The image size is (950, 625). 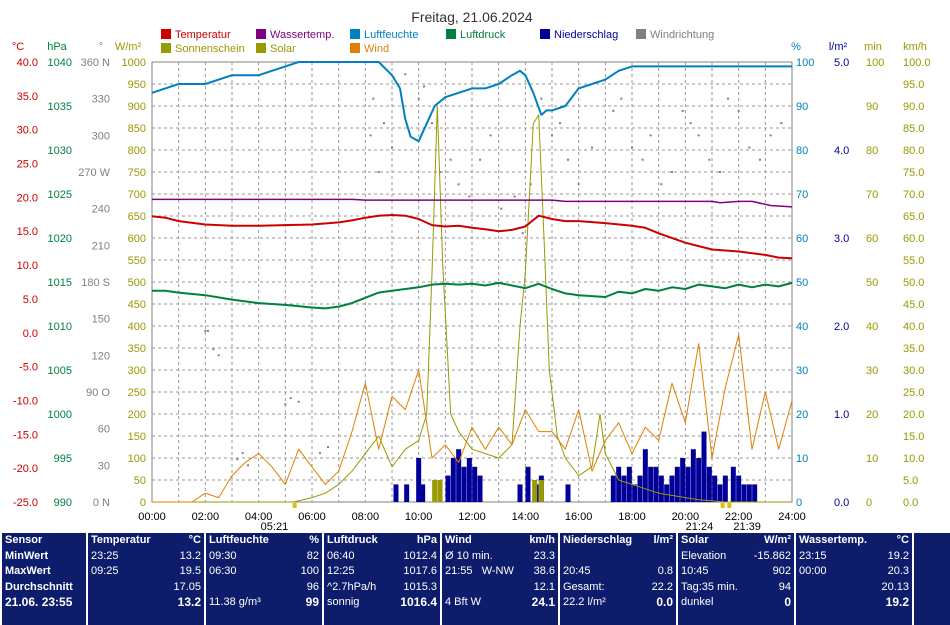 What do you see at coordinates (841, 151) in the screenshot?
I see `axis-5-tick-1: 4.0` at bounding box center [841, 151].